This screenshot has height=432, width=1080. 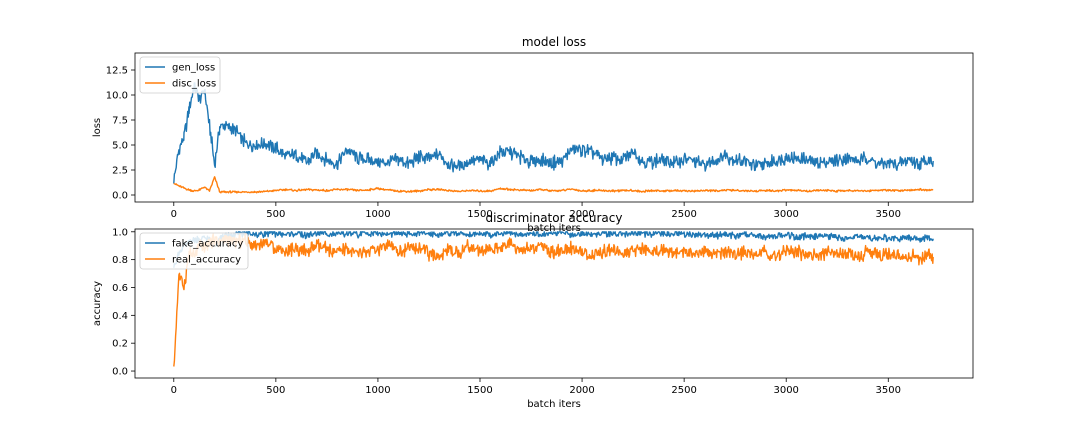 What do you see at coordinates (554, 218) in the screenshot?
I see `chart-title: discriminator accuracy` at bounding box center [554, 218].